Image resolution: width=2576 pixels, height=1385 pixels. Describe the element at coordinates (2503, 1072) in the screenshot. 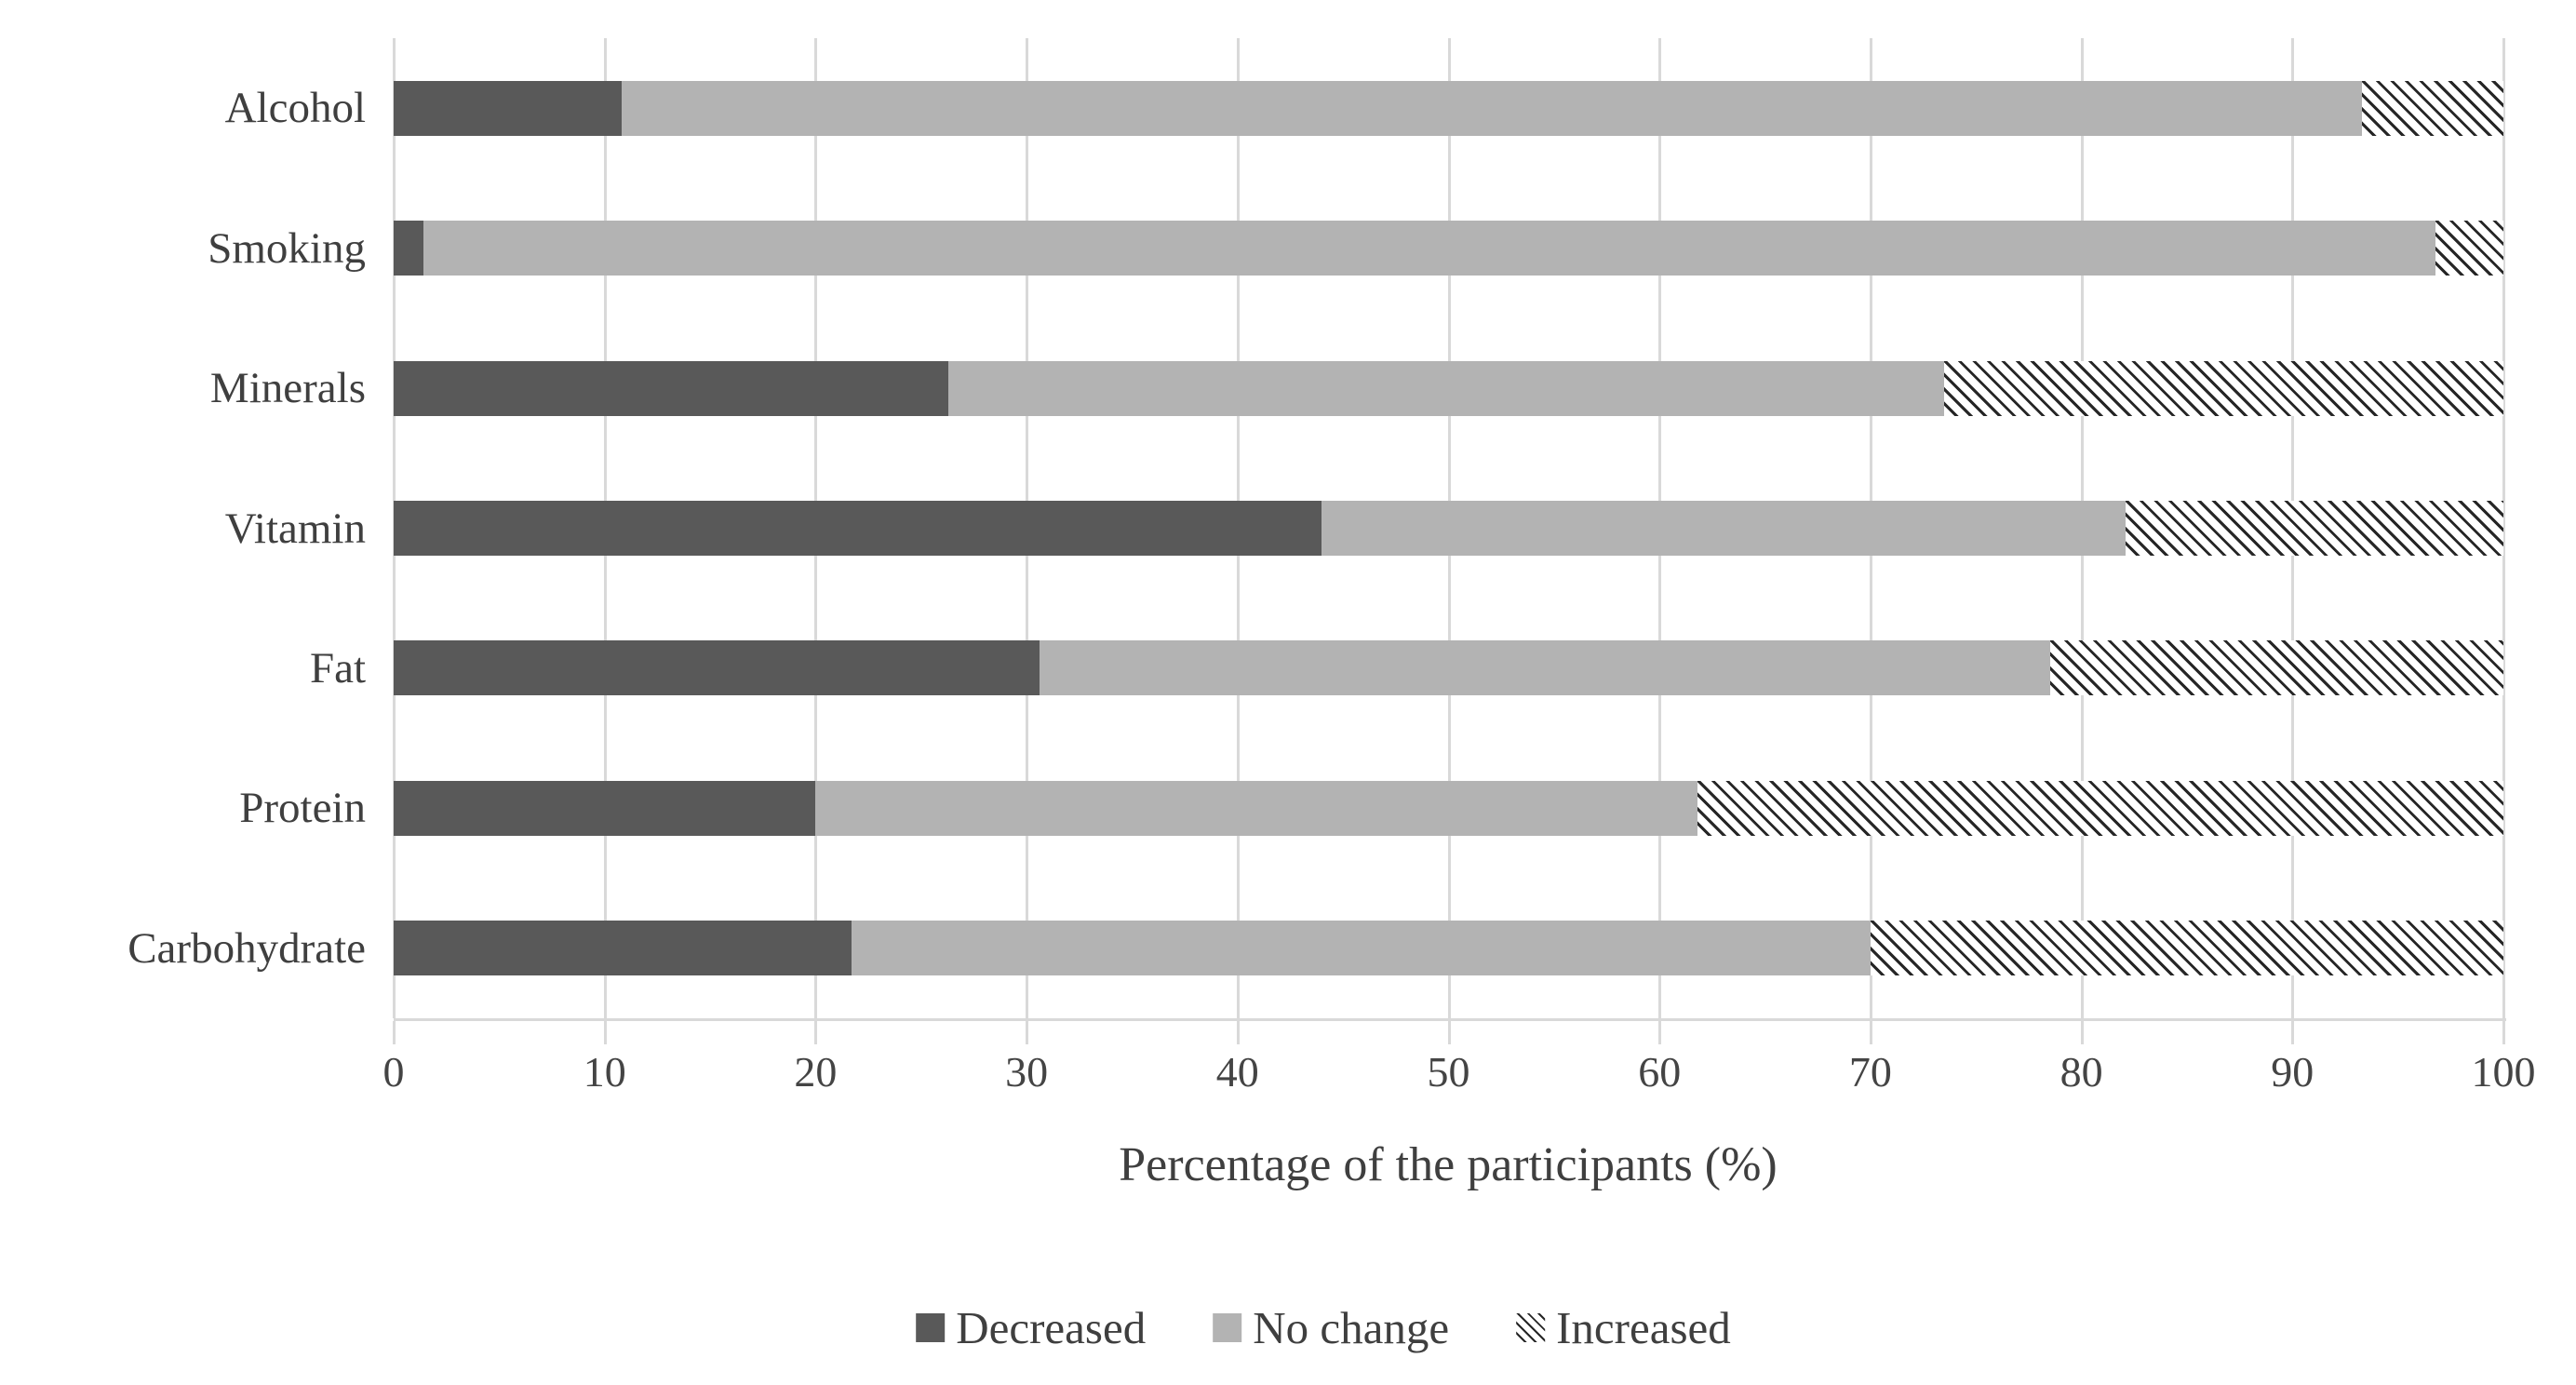

I see `axis-tick-label: 100` at that location.